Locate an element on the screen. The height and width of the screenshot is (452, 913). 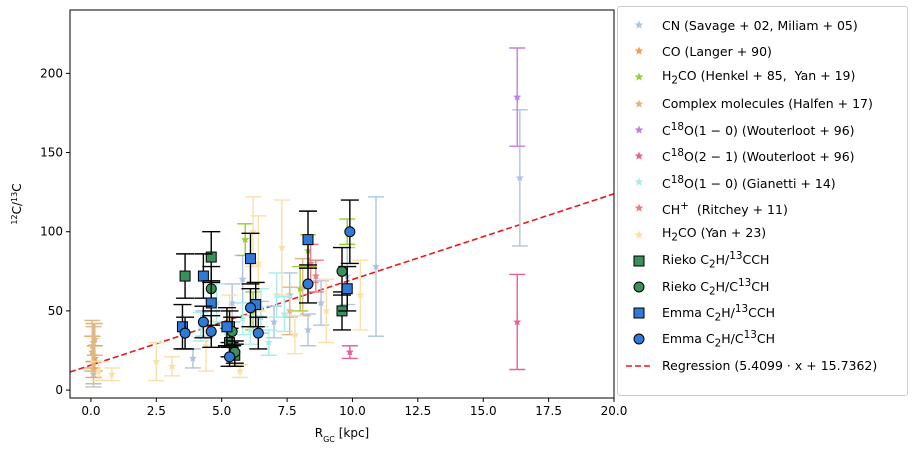
y-tick-label: 50 is located at coordinates (55, 311).